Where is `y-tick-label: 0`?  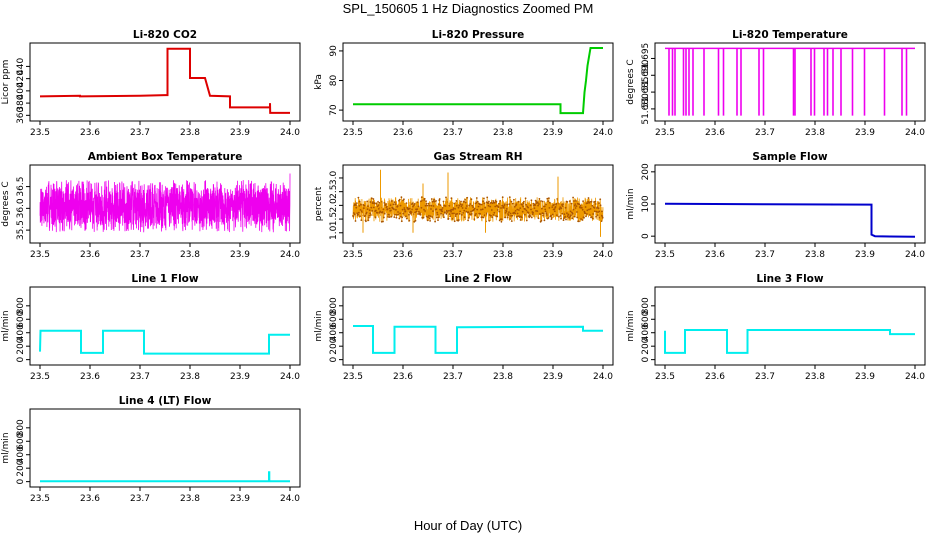
y-tick-label: 0 is located at coordinates (646, 236).